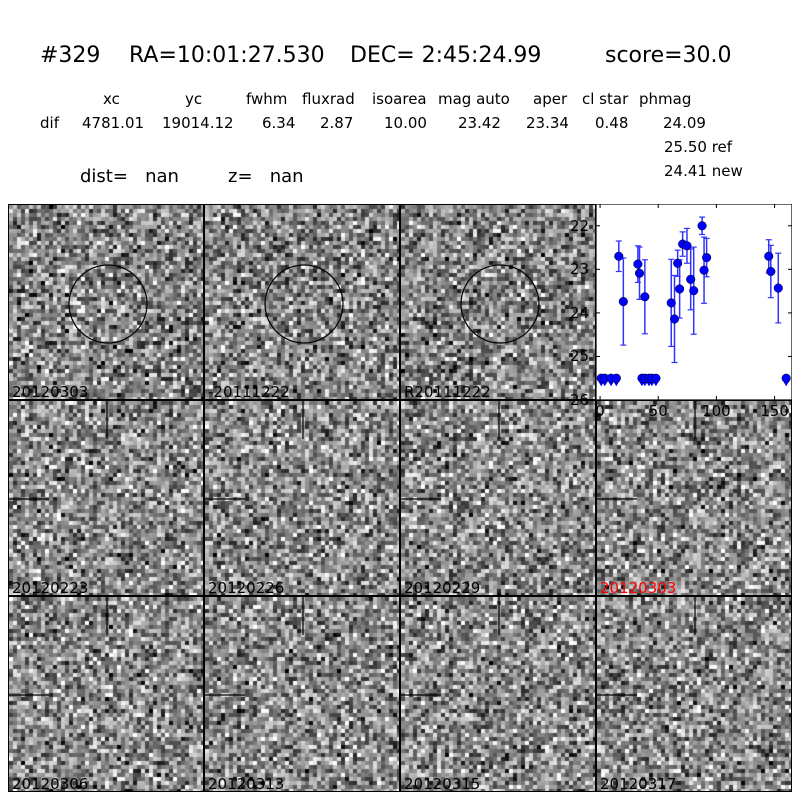 The width and height of the screenshot is (800, 800). Describe the element at coordinates (580, 269) in the screenshot. I see `y-tick-label: 23` at that location.